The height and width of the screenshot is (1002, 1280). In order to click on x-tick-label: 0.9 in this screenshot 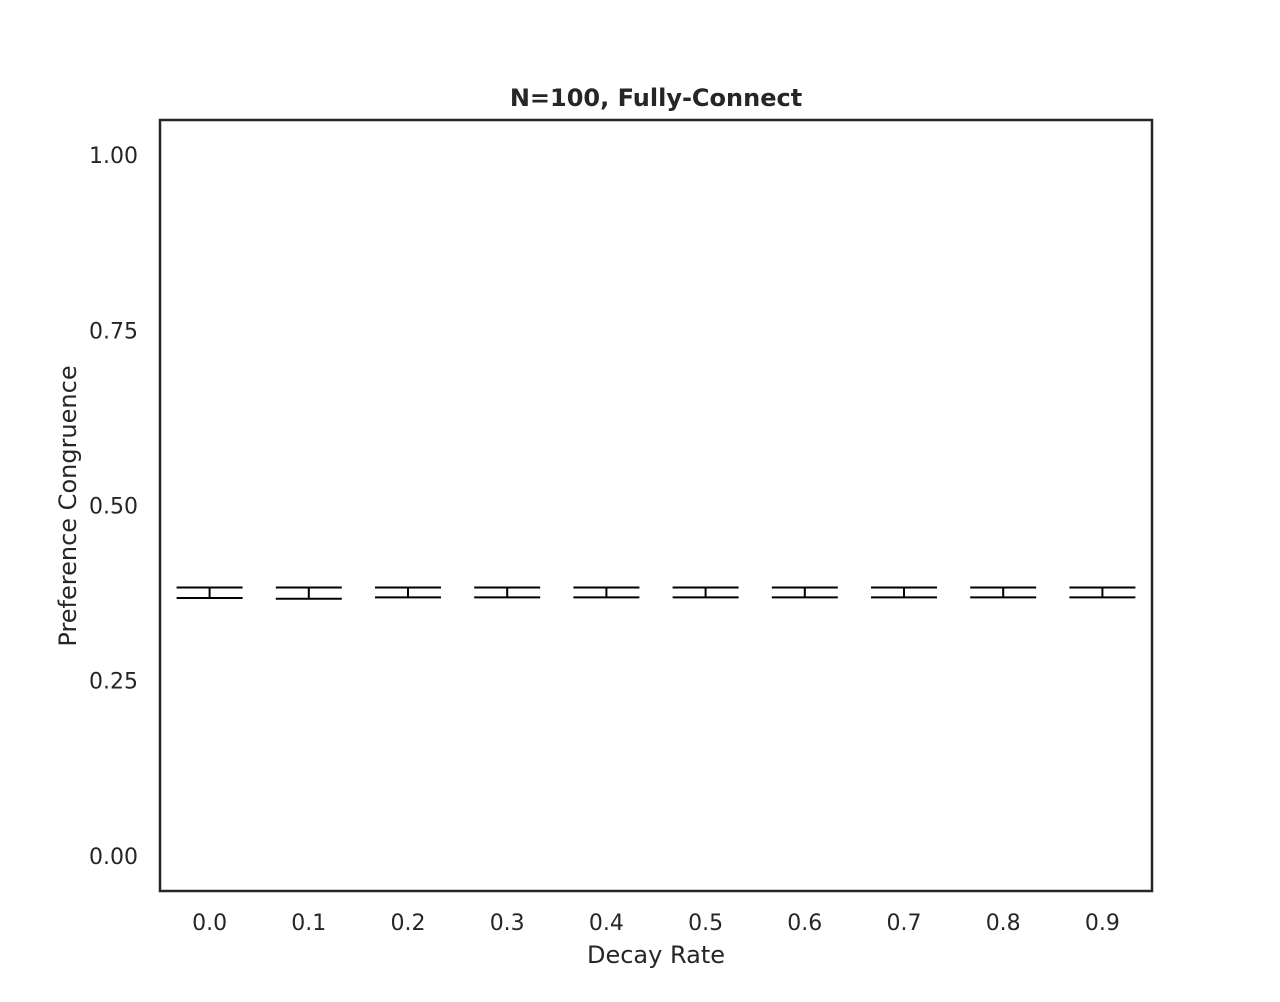, I will do `click(1102, 923)`.